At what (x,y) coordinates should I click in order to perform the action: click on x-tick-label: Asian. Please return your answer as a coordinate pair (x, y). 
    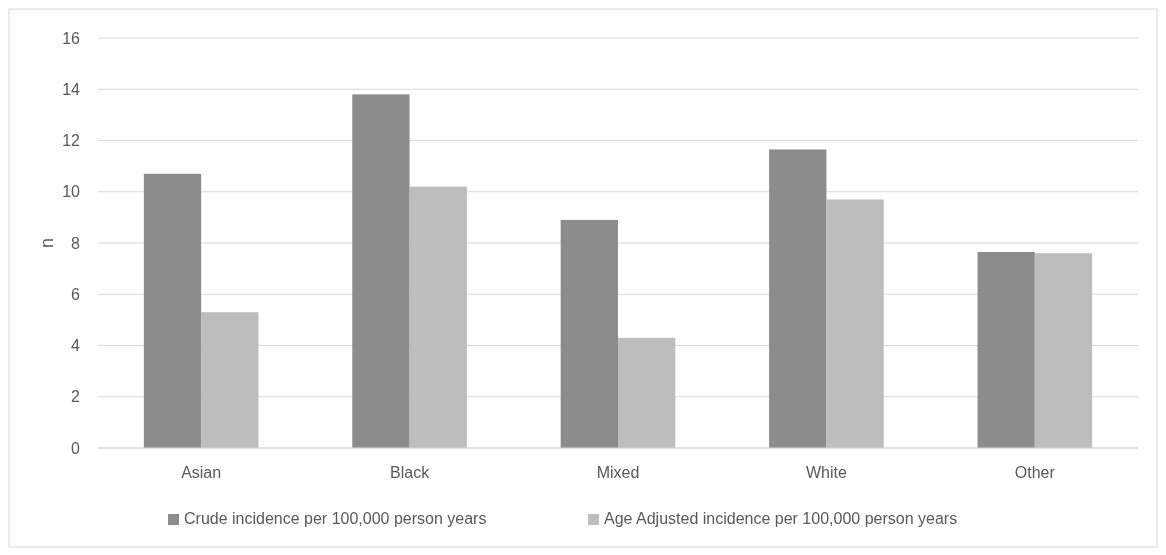
    Looking at the image, I should click on (201, 472).